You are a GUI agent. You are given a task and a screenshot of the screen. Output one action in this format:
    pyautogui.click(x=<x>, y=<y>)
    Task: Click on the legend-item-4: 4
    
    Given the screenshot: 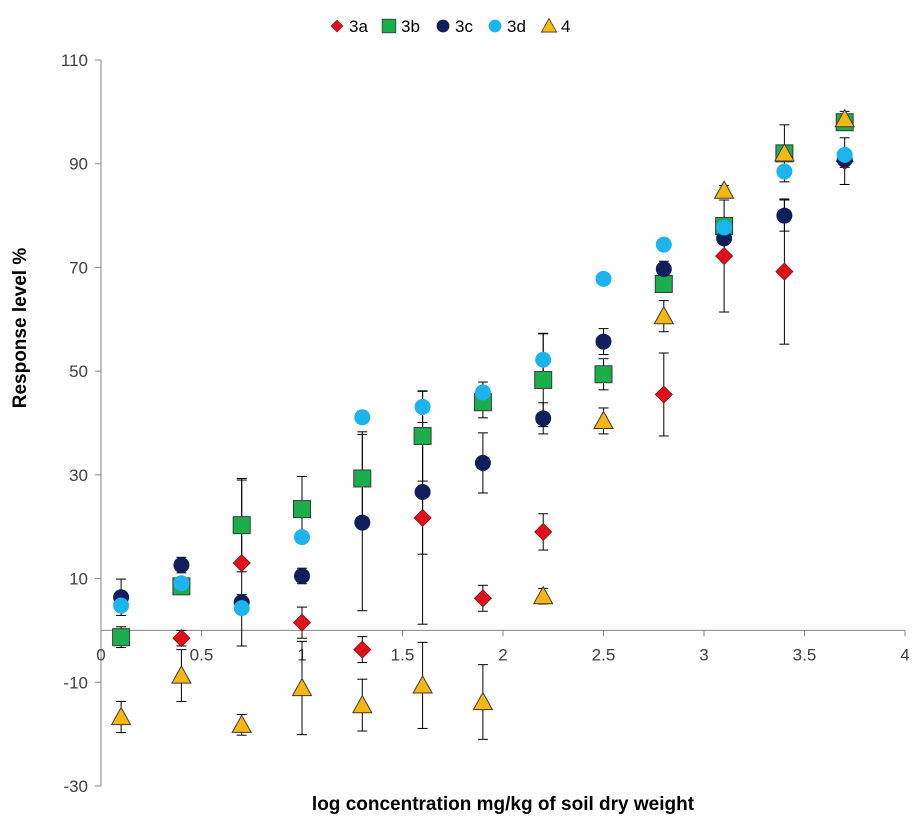 What is the action you would take?
    pyautogui.click(x=555, y=26)
    